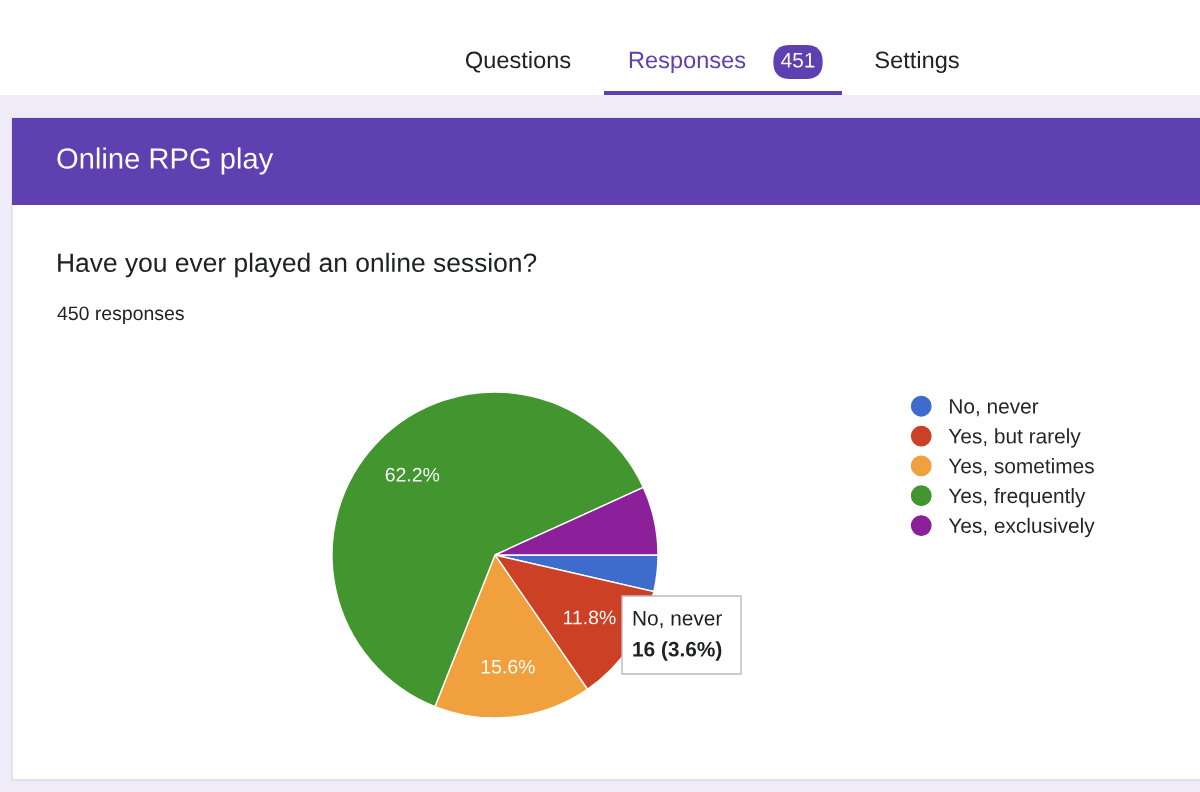 The width and height of the screenshot is (1200, 792). I want to click on text: Settings, so click(917, 62).